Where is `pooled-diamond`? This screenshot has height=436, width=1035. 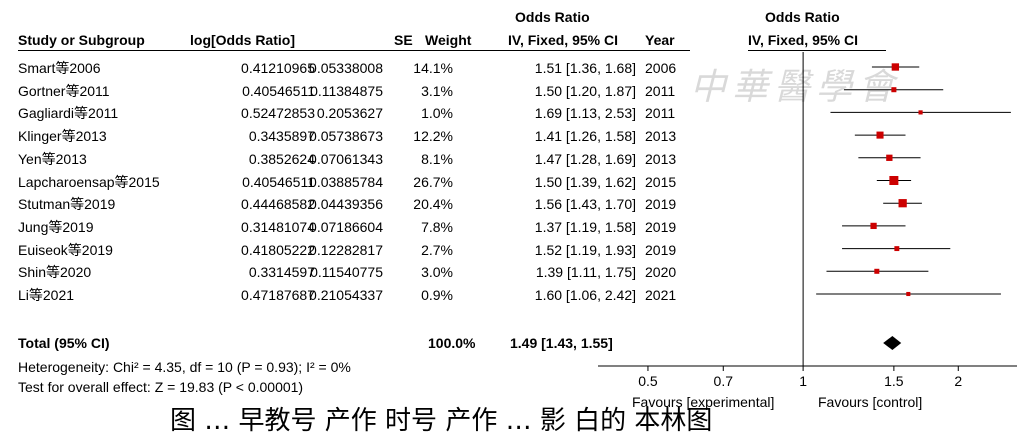 pooled-diamond is located at coordinates (892, 343).